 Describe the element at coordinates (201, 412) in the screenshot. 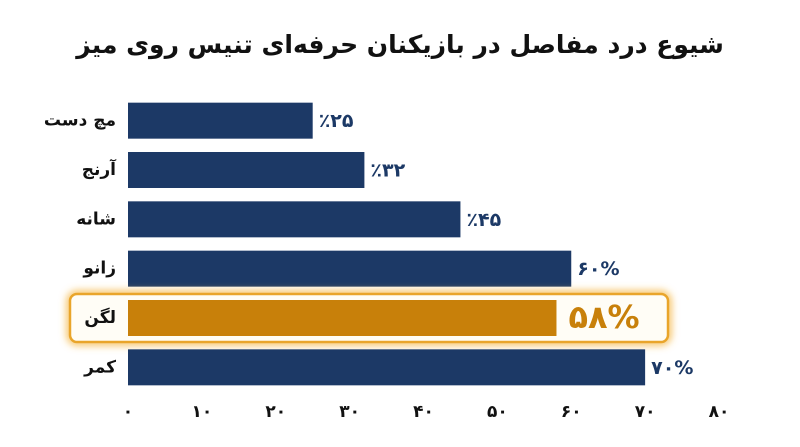

I see `x-tick-label: ۱۰` at that location.